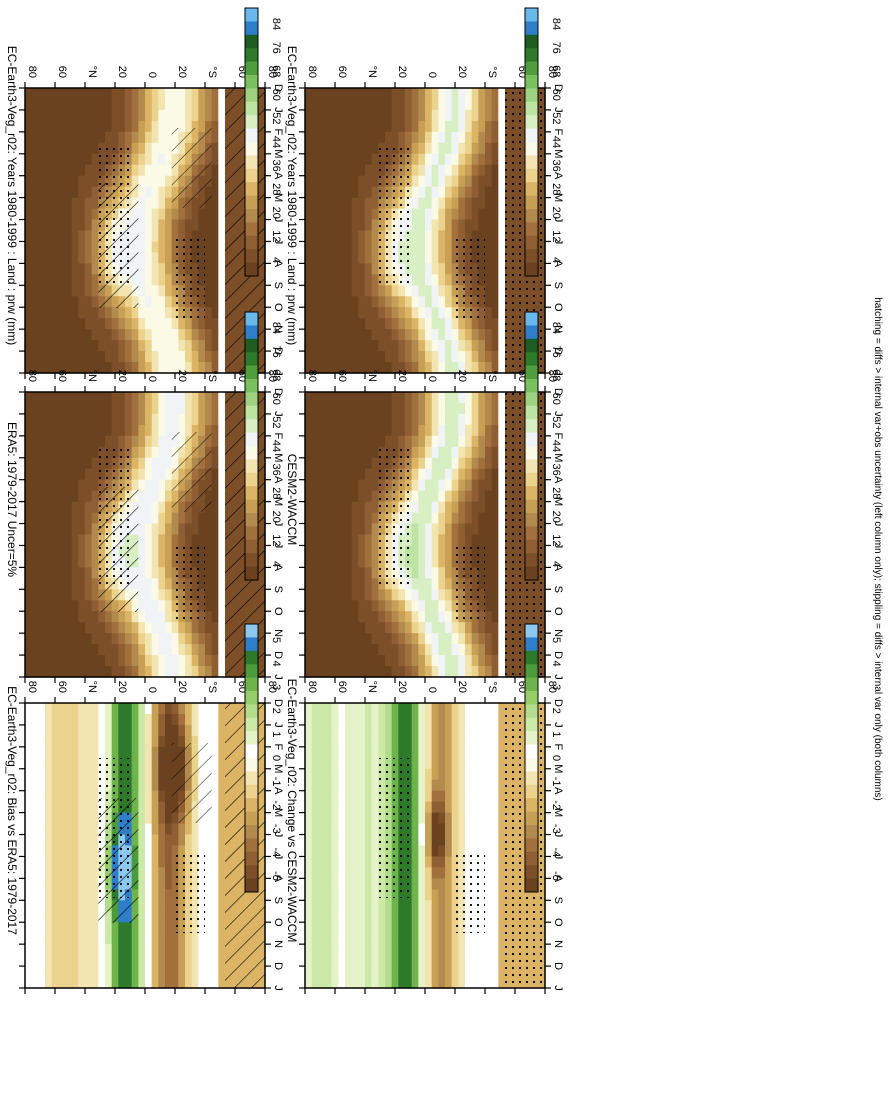 This screenshot has width=891, height=1103. Describe the element at coordinates (558, 677) in the screenshot. I see `month-tick-label: J` at that location.